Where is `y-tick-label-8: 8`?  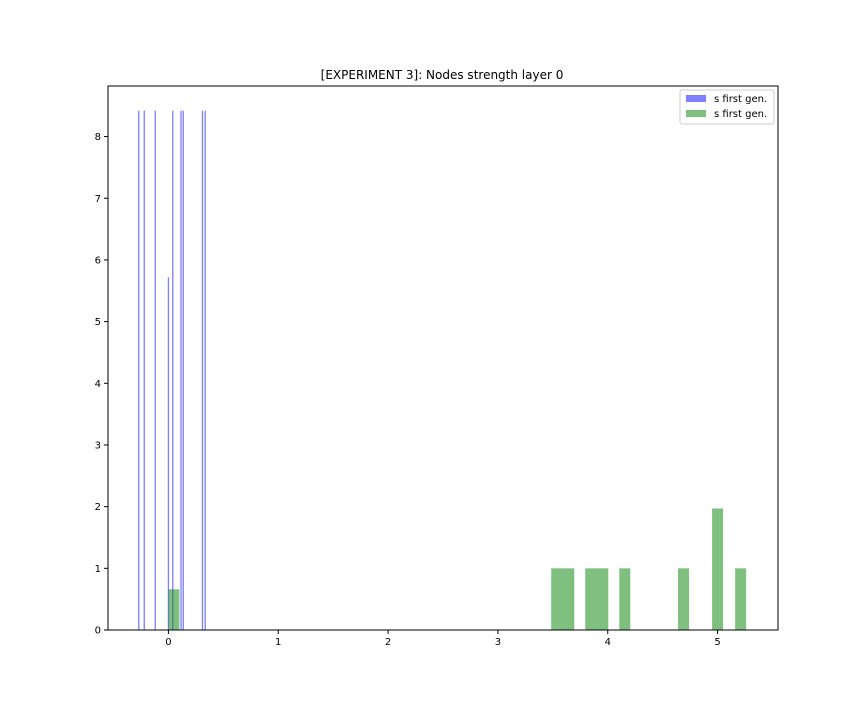 y-tick-label-8: 8 is located at coordinates (98, 137).